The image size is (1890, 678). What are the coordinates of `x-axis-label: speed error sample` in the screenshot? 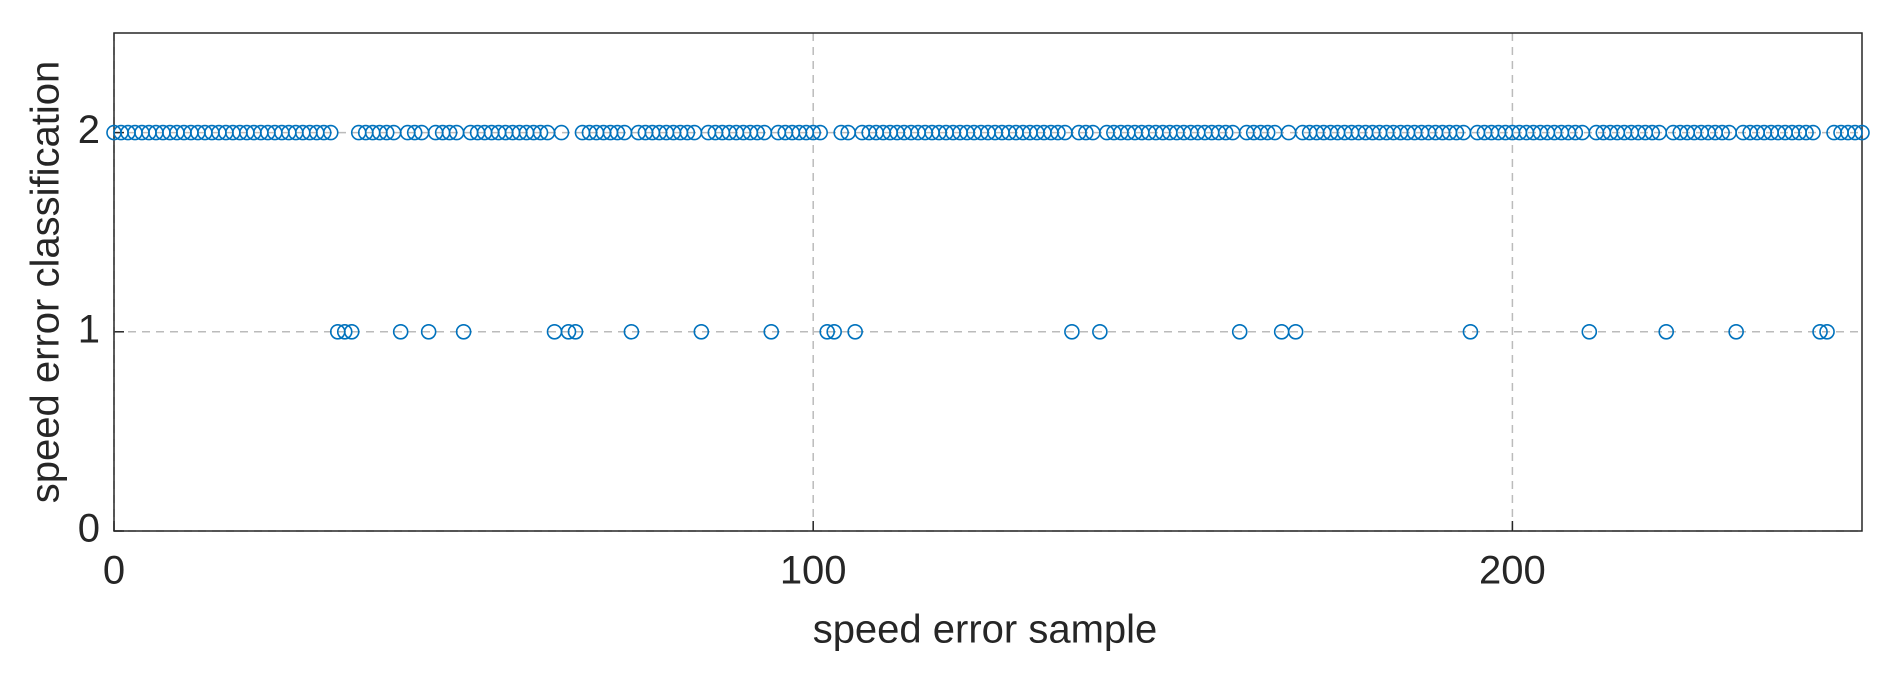 It's located at (985, 630).